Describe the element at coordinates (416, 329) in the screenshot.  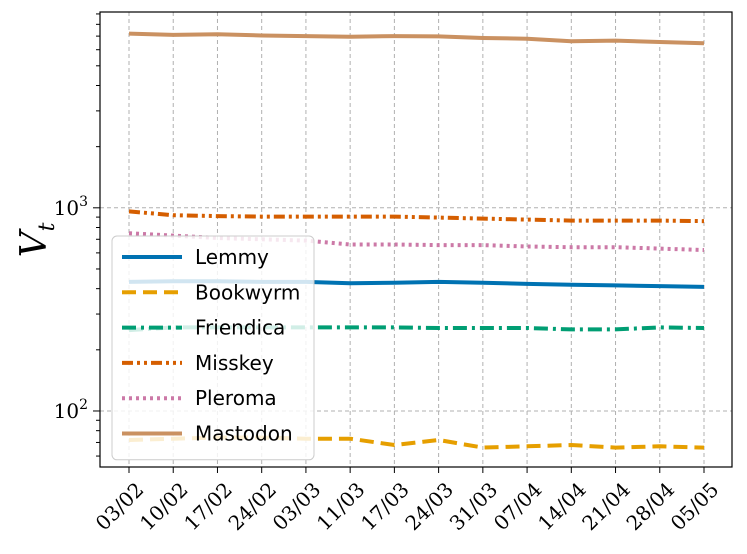
I see `series-line-friendica` at that location.